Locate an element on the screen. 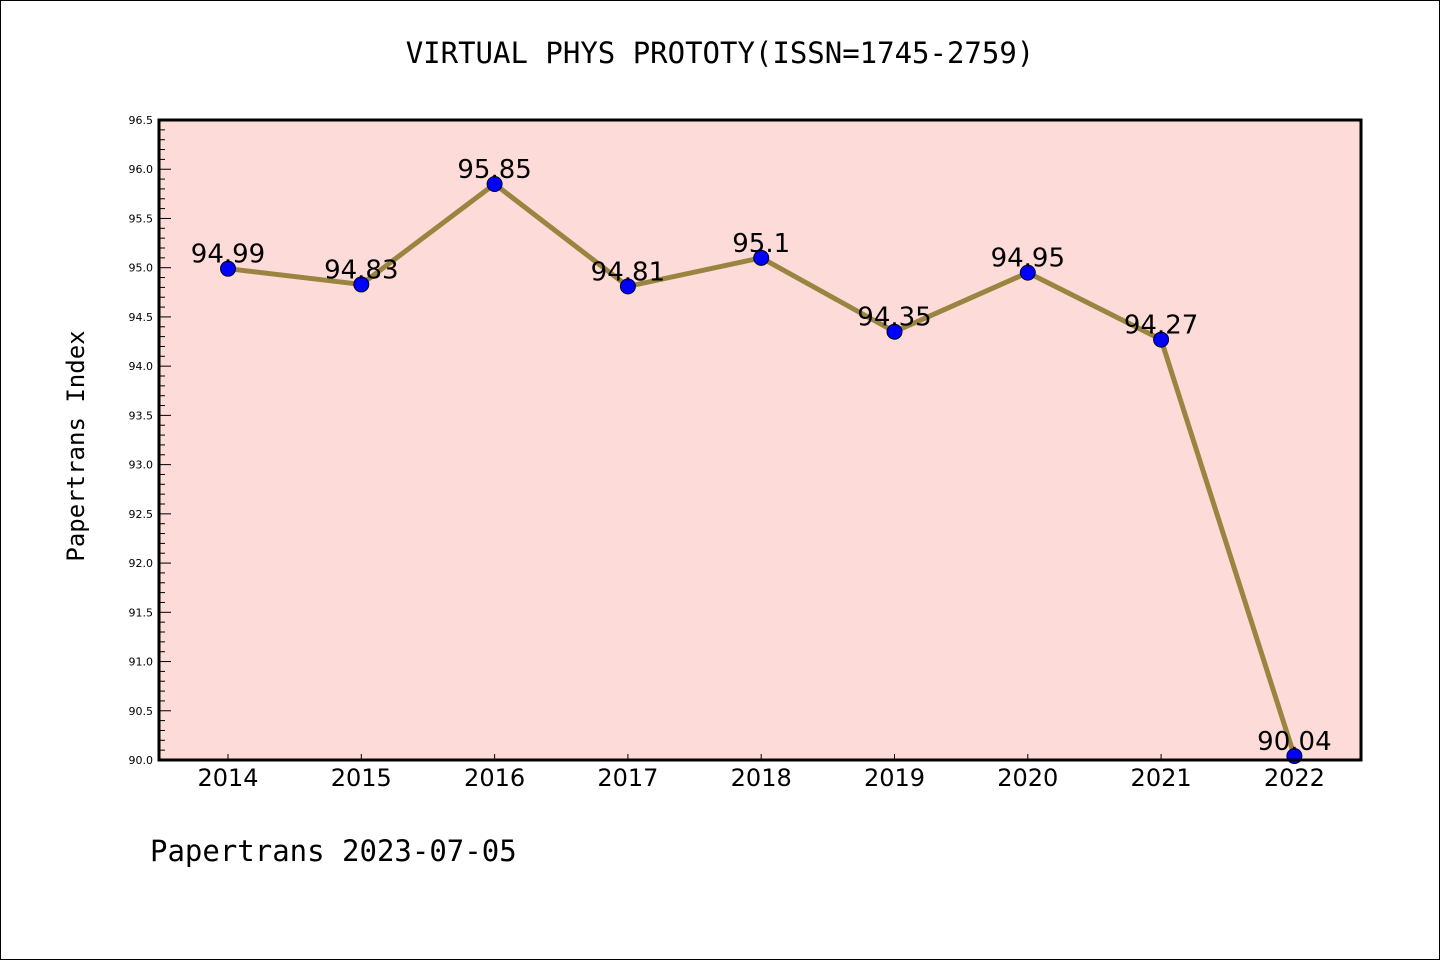 Image resolution: width=1440 pixels, height=960 pixels. x-tick-label: 2017 is located at coordinates (627, 778).